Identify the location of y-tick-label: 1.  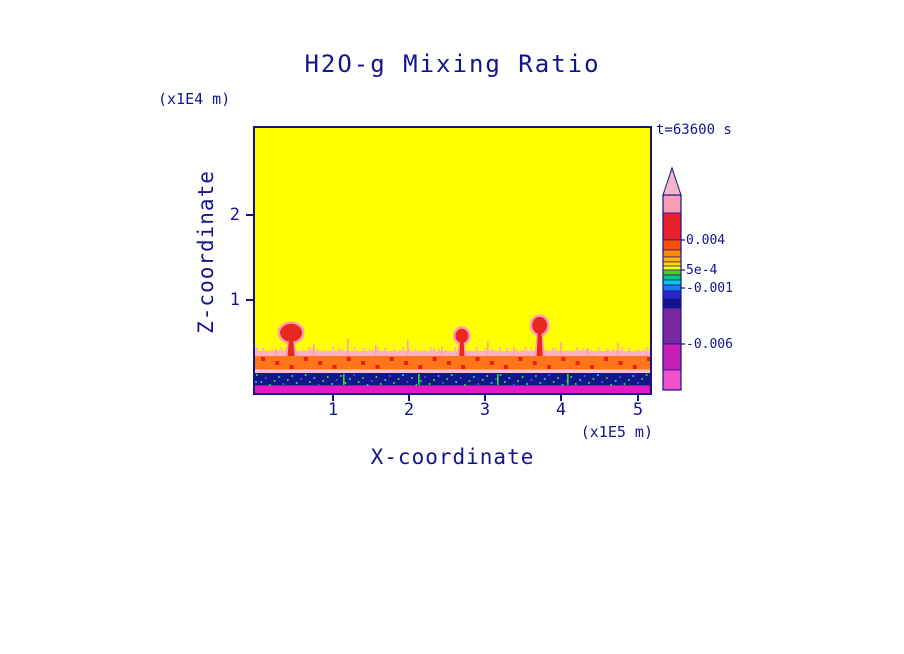
(234, 300).